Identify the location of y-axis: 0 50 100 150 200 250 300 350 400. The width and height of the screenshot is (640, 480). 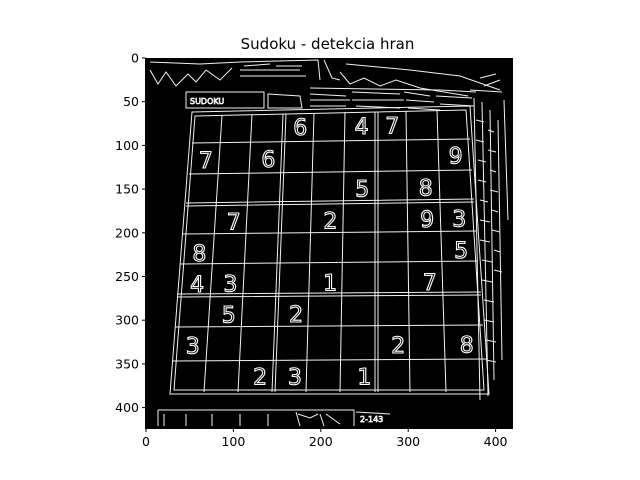
(130, 233).